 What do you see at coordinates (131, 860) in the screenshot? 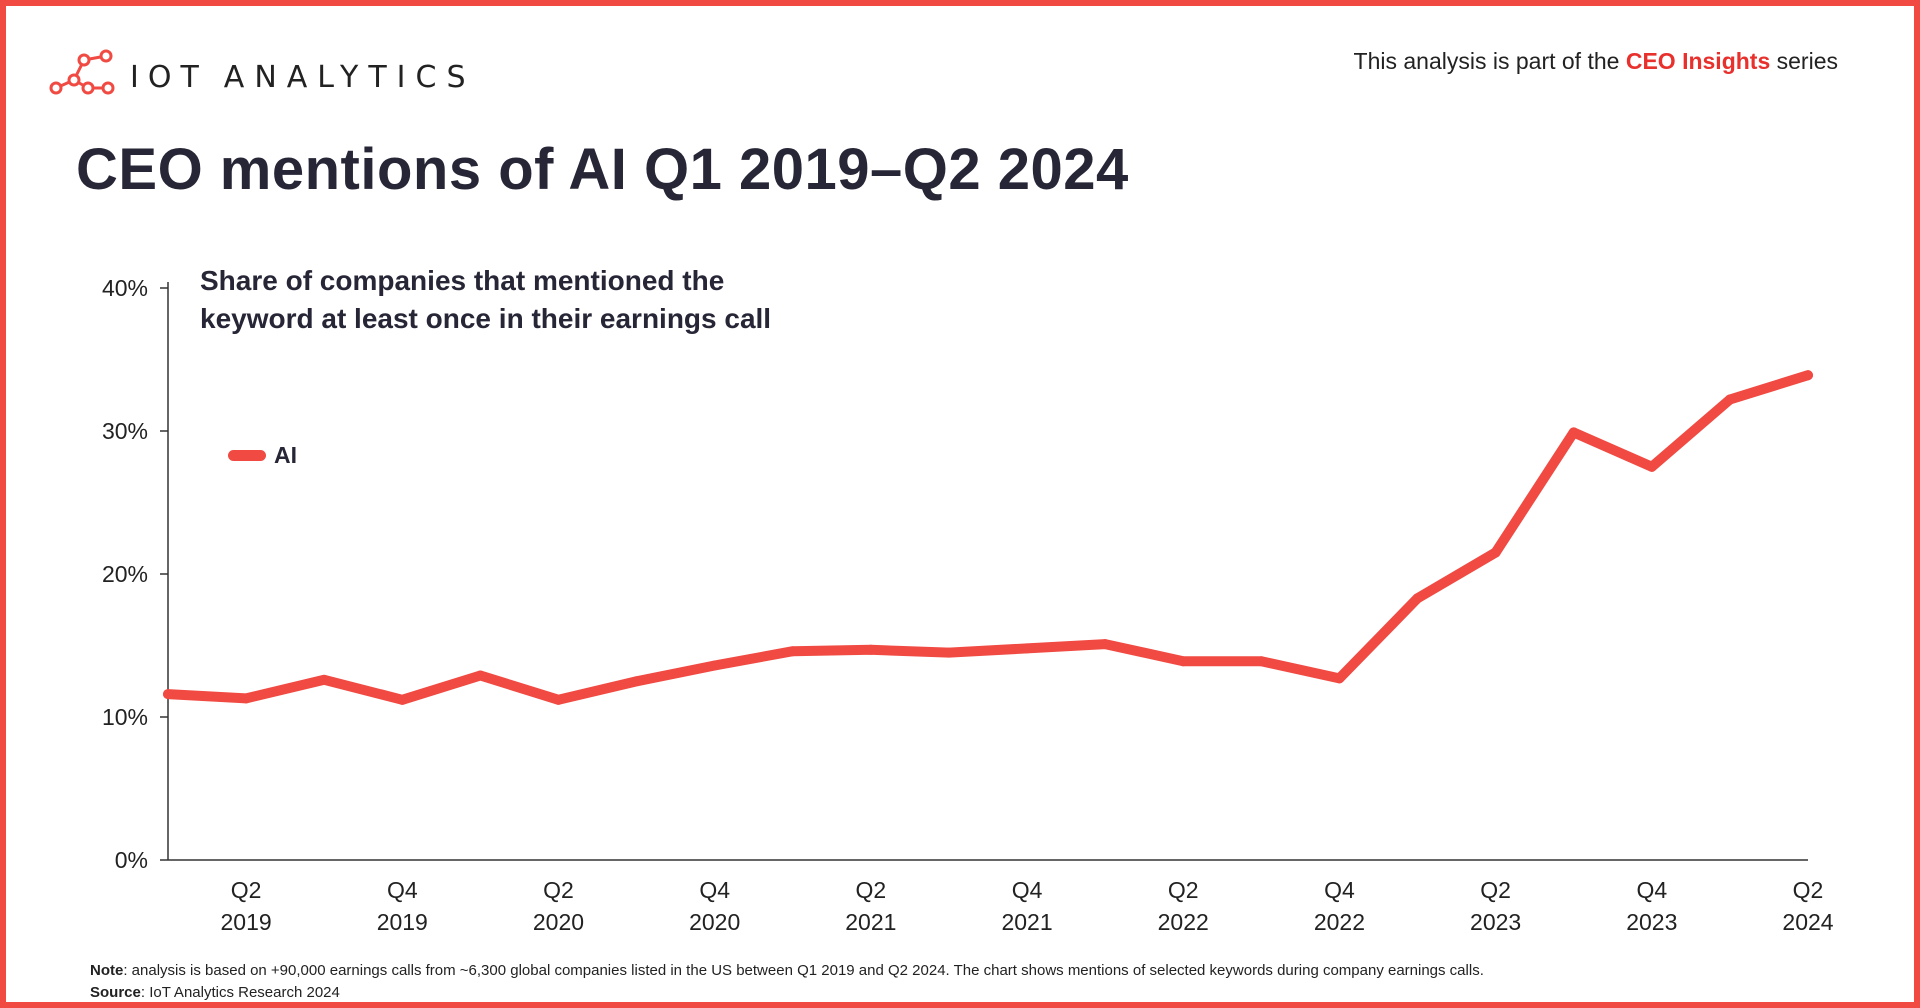
I see `y-tick-label: 0%` at bounding box center [131, 860].